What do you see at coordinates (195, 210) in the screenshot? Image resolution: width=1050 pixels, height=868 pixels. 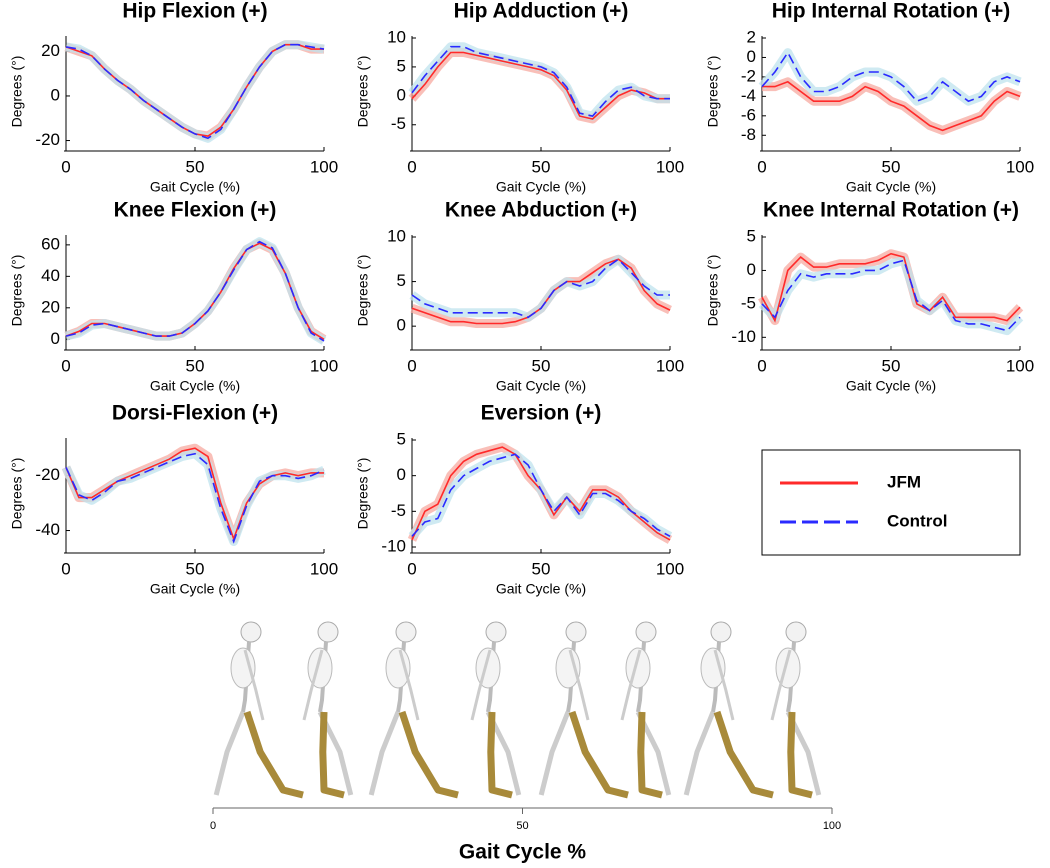 I see `chart-title: Knee Flexion (+)` at bounding box center [195, 210].